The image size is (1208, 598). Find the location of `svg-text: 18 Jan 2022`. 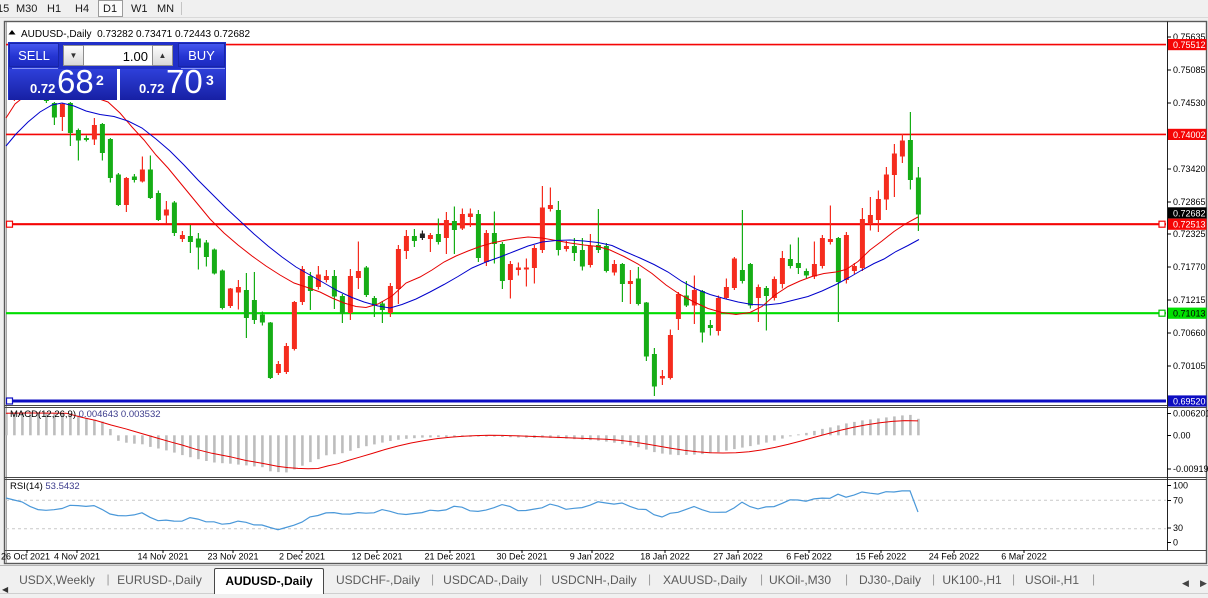

svg-text: 18 Jan 2022 is located at coordinates (665, 557).